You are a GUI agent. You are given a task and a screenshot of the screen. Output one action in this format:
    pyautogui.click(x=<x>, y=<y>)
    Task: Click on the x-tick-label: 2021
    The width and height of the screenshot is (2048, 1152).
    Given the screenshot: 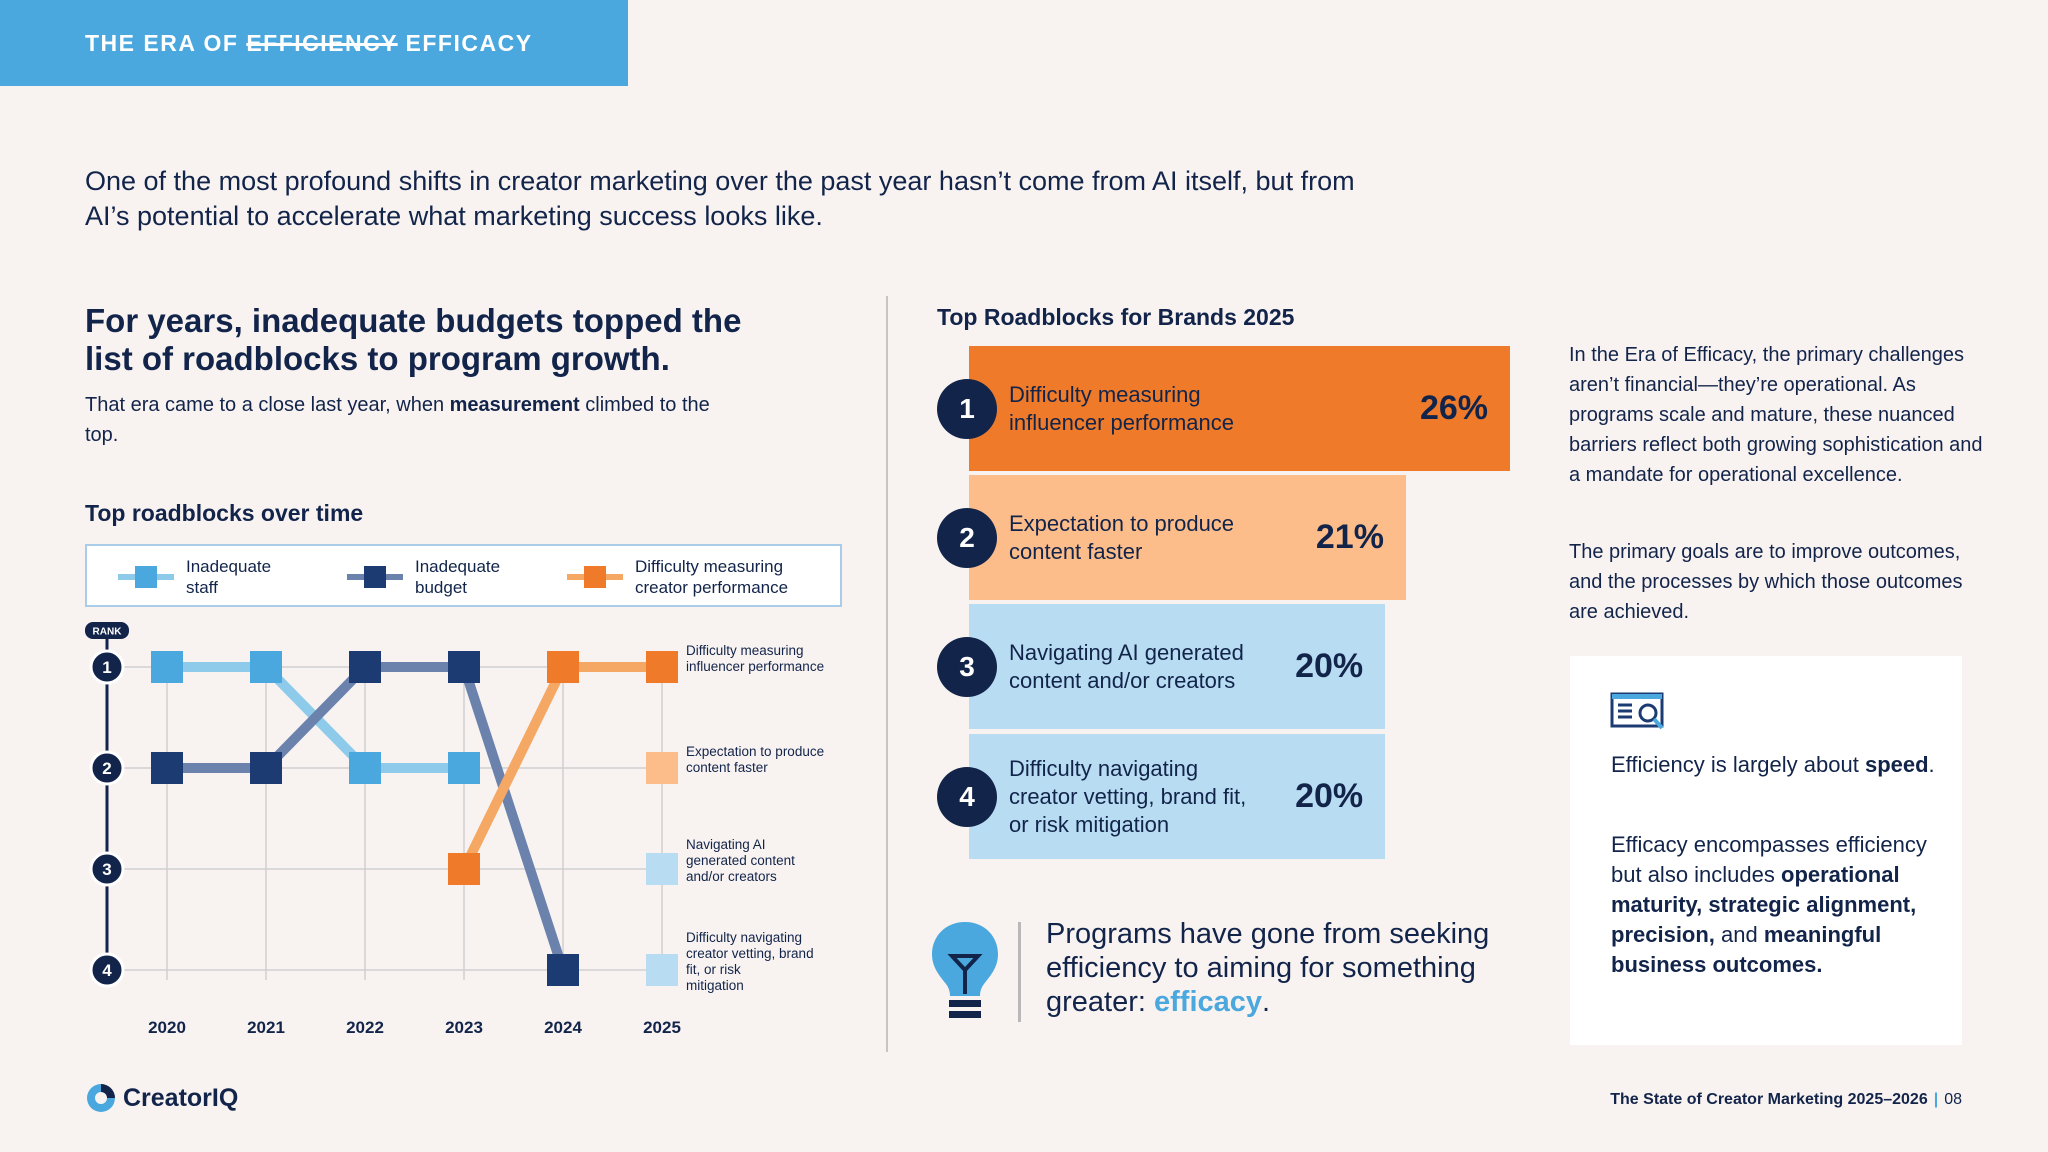 What is the action you would take?
    pyautogui.click(x=266, y=1027)
    